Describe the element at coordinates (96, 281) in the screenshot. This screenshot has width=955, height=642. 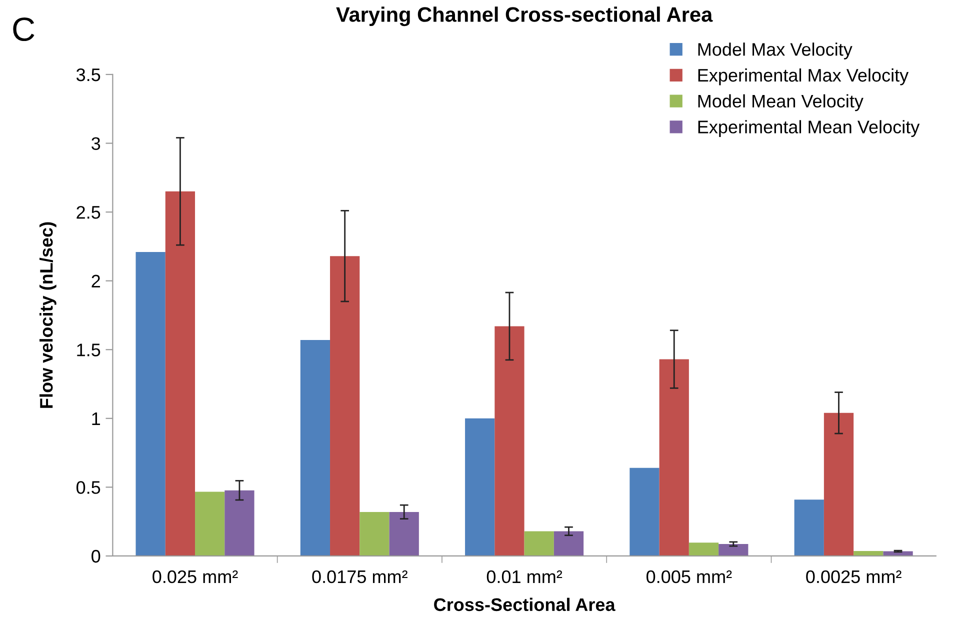
I see `y-tick-label: 2` at that location.